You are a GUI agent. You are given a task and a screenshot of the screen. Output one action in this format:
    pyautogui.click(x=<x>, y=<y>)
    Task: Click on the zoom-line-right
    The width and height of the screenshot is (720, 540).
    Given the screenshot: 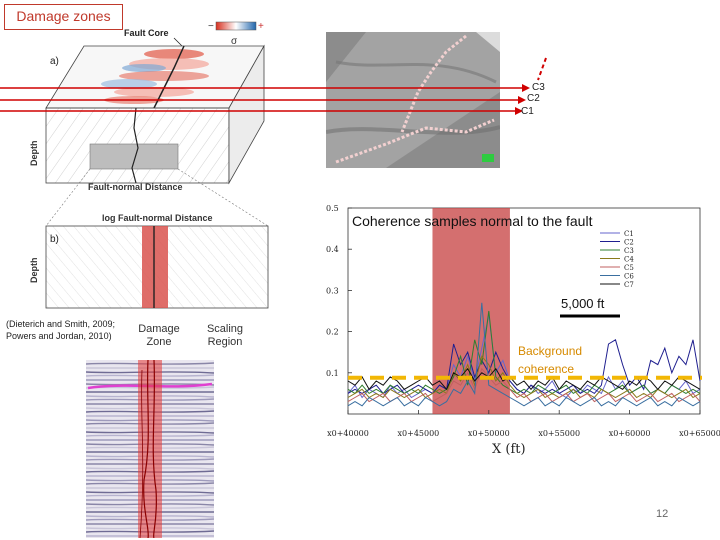 What is the action you would take?
    pyautogui.click(x=223, y=197)
    